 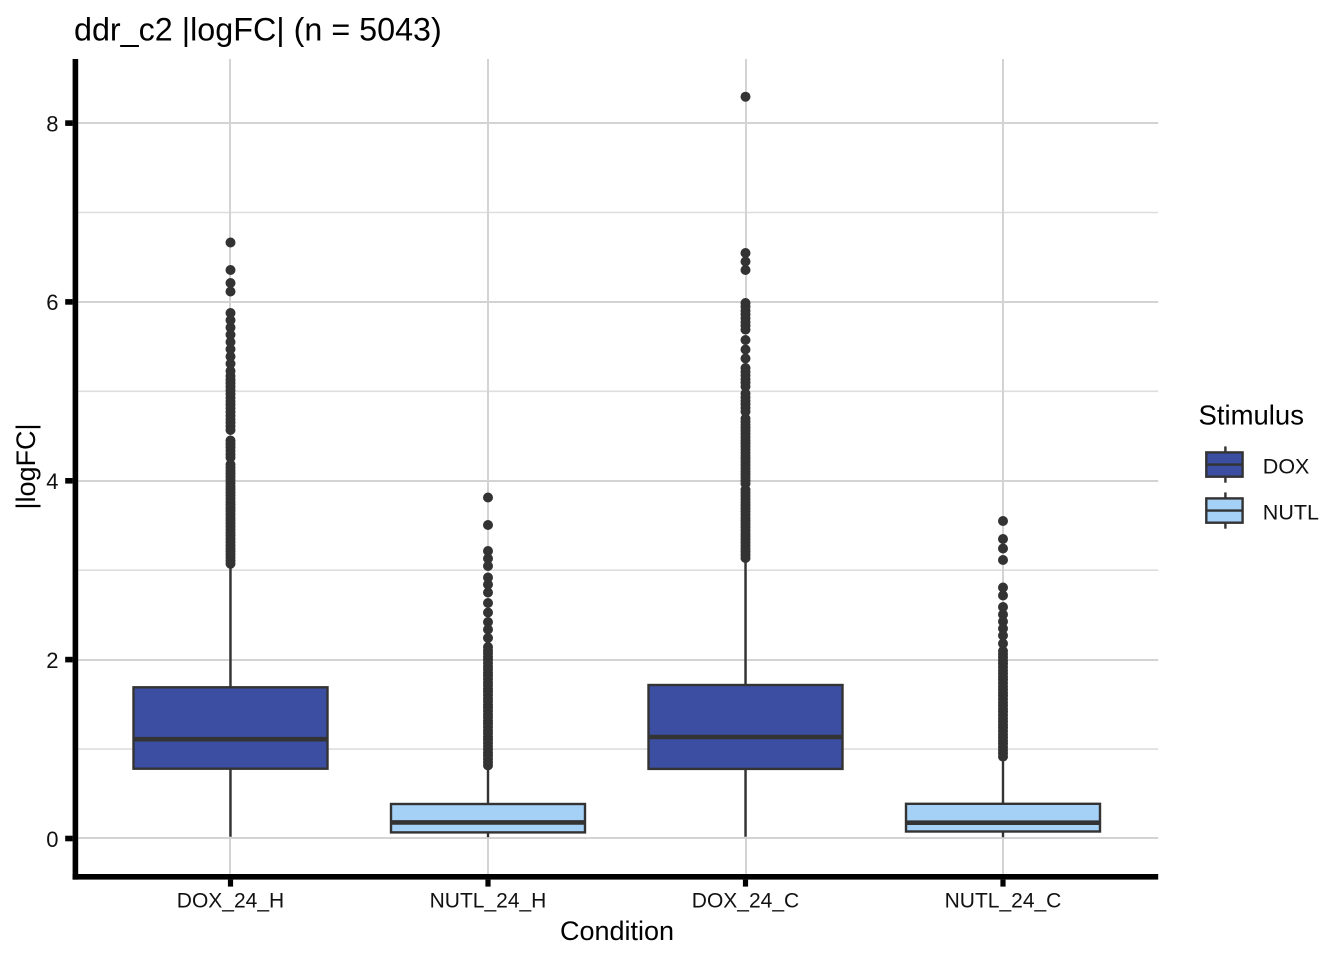 What do you see at coordinates (1251, 415) in the screenshot?
I see `svg-text: Stimulus` at bounding box center [1251, 415].